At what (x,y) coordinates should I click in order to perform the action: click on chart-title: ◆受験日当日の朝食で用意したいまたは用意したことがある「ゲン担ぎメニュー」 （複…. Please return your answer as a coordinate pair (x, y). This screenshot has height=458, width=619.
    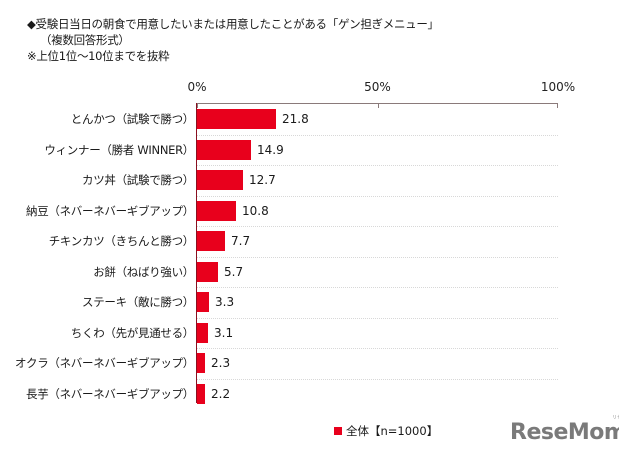
    Looking at the image, I should click on (233, 32).